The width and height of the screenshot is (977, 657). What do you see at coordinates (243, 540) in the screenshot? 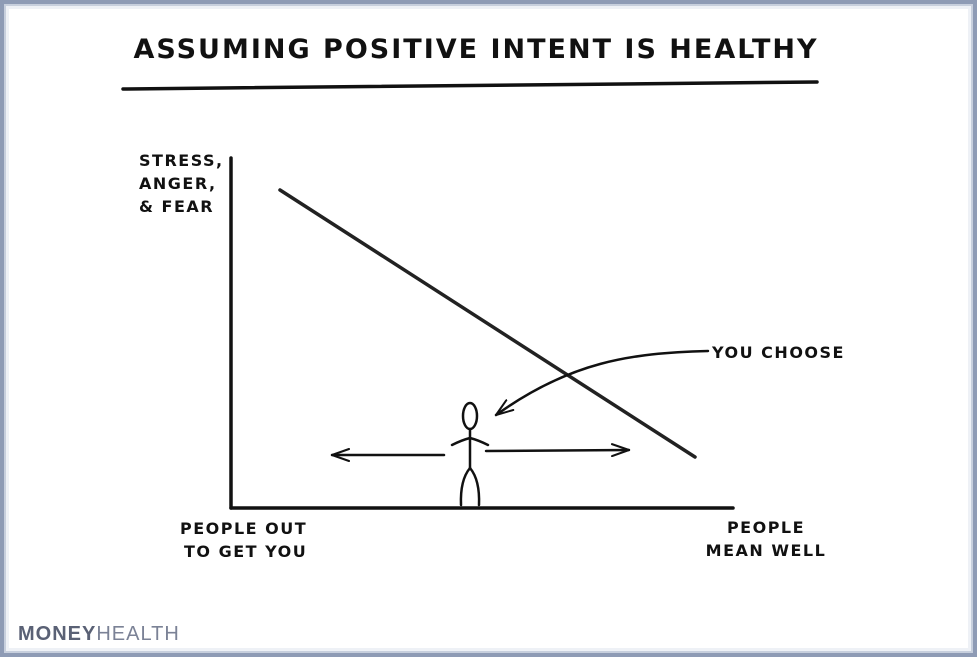
I see `x-axis-left-label: PEOPLE OUT TO GET YOU` at bounding box center [243, 540].